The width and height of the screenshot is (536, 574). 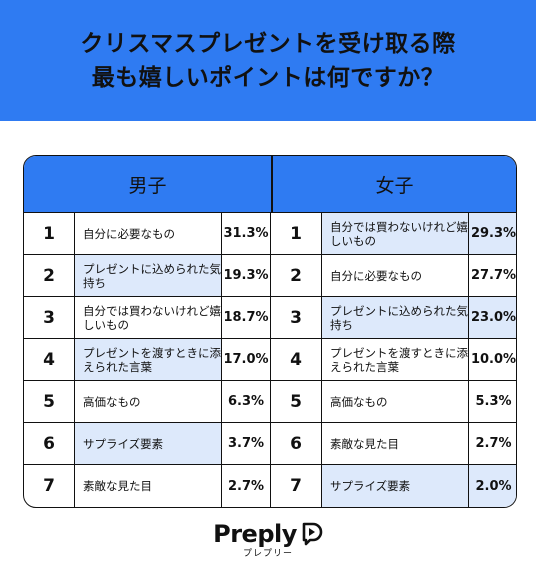 What do you see at coordinates (395, 233) in the screenshot?
I see `female-item: 自分では買わないけれど嬉しいもの` at bounding box center [395, 233].